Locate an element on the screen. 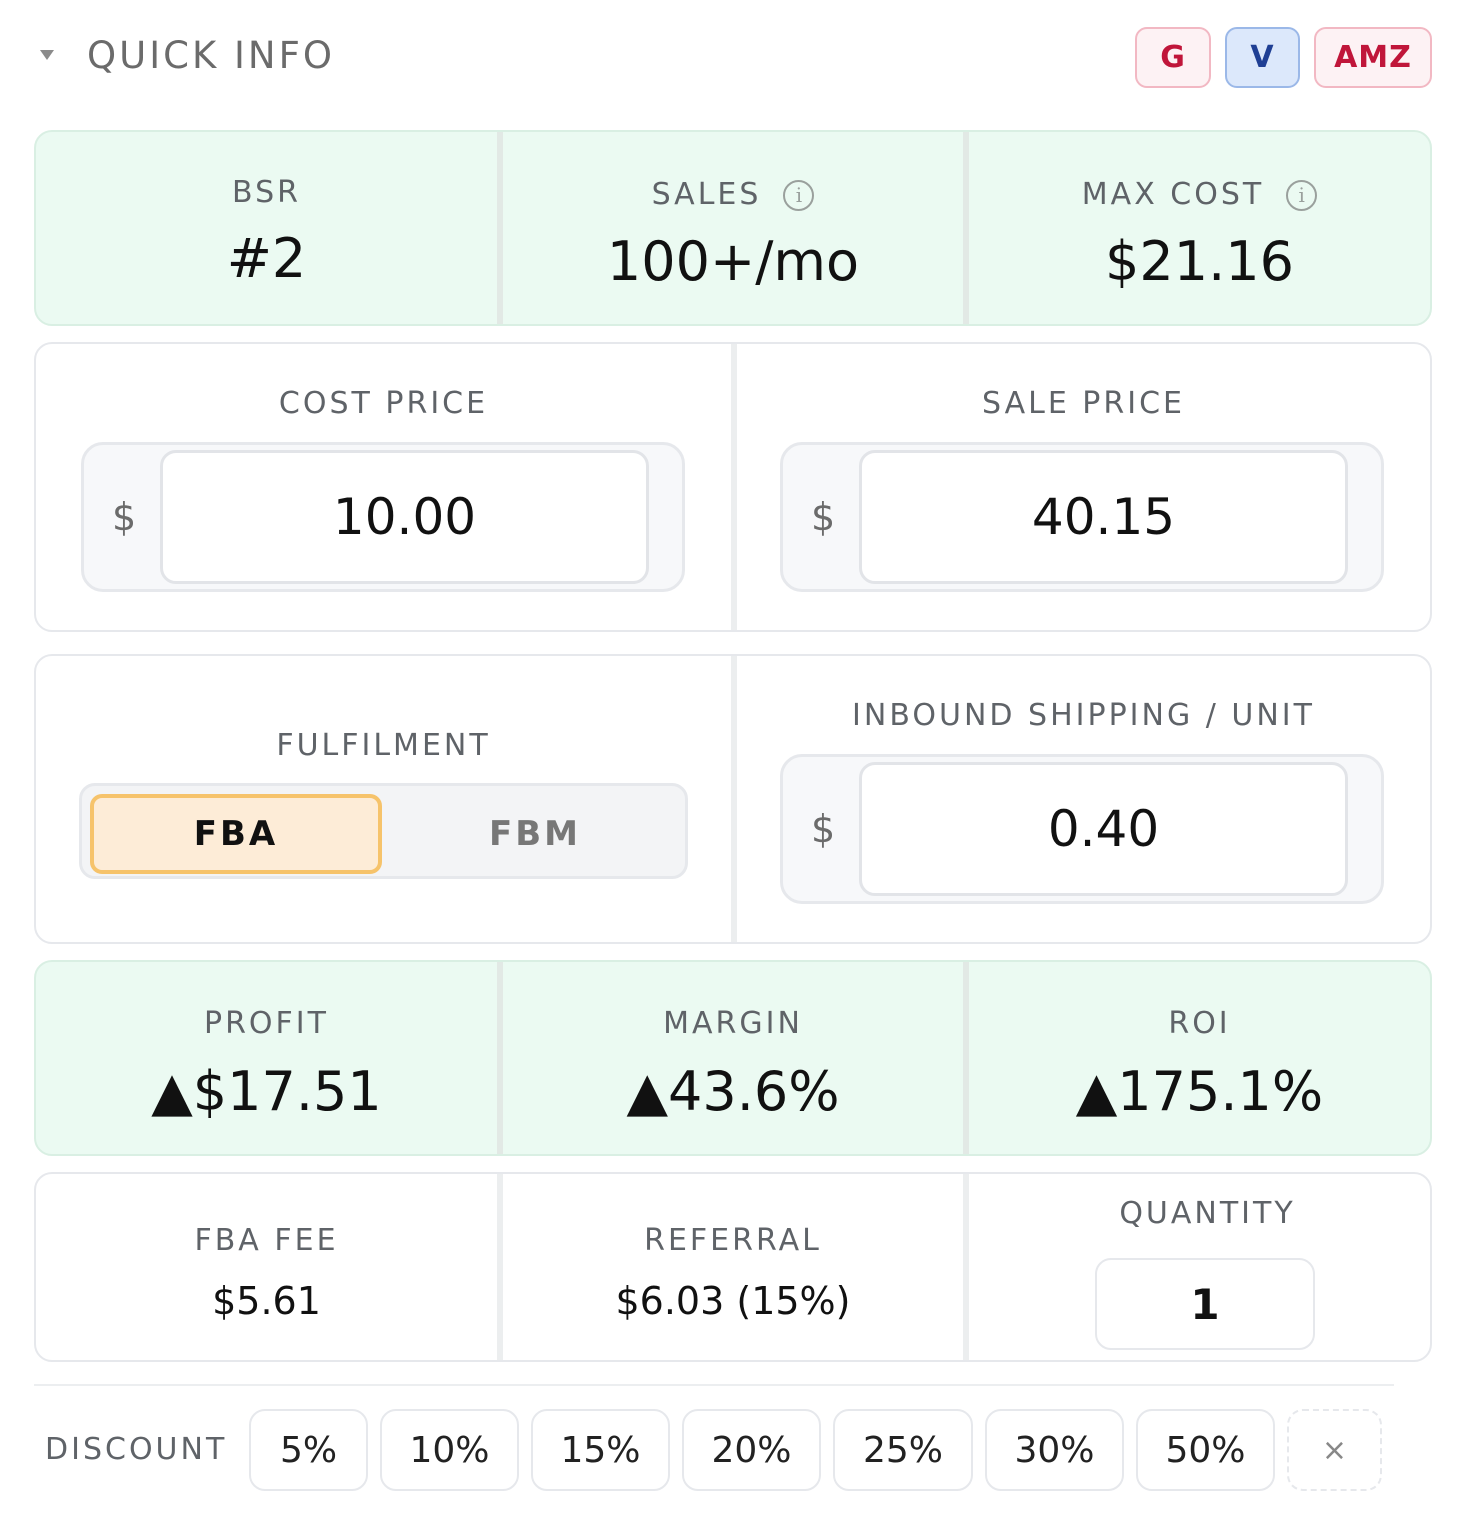 This screenshot has height=1522, width=1472. cost-price-input: 10.00 is located at coordinates (404, 517).